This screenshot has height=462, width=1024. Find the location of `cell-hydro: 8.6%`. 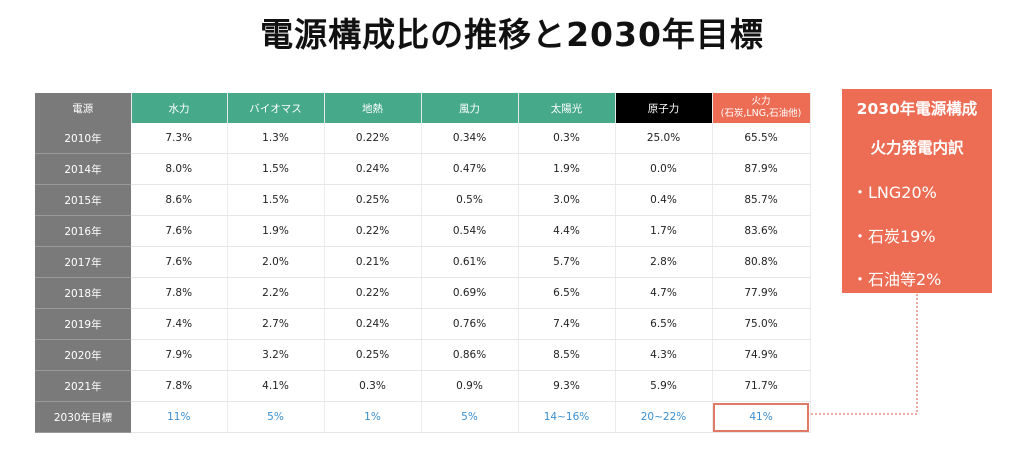

cell-hydro: 8.6% is located at coordinates (179, 200).